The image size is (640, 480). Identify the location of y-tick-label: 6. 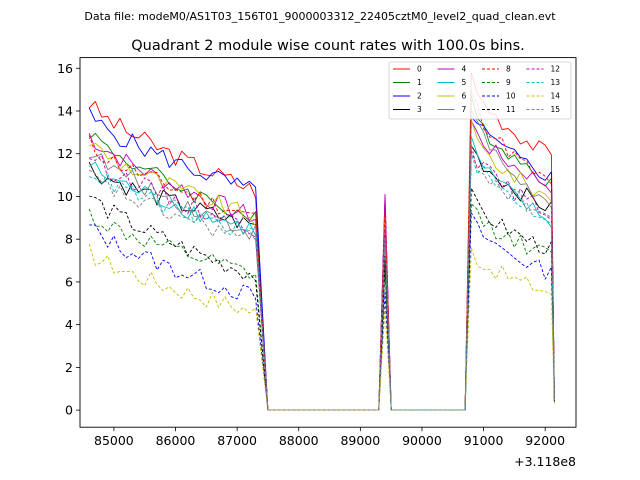
(69, 281).